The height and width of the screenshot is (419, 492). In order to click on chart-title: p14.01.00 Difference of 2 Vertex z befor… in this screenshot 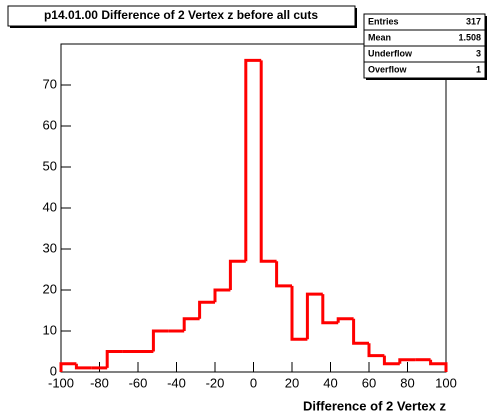, I will do `click(181, 15)`.